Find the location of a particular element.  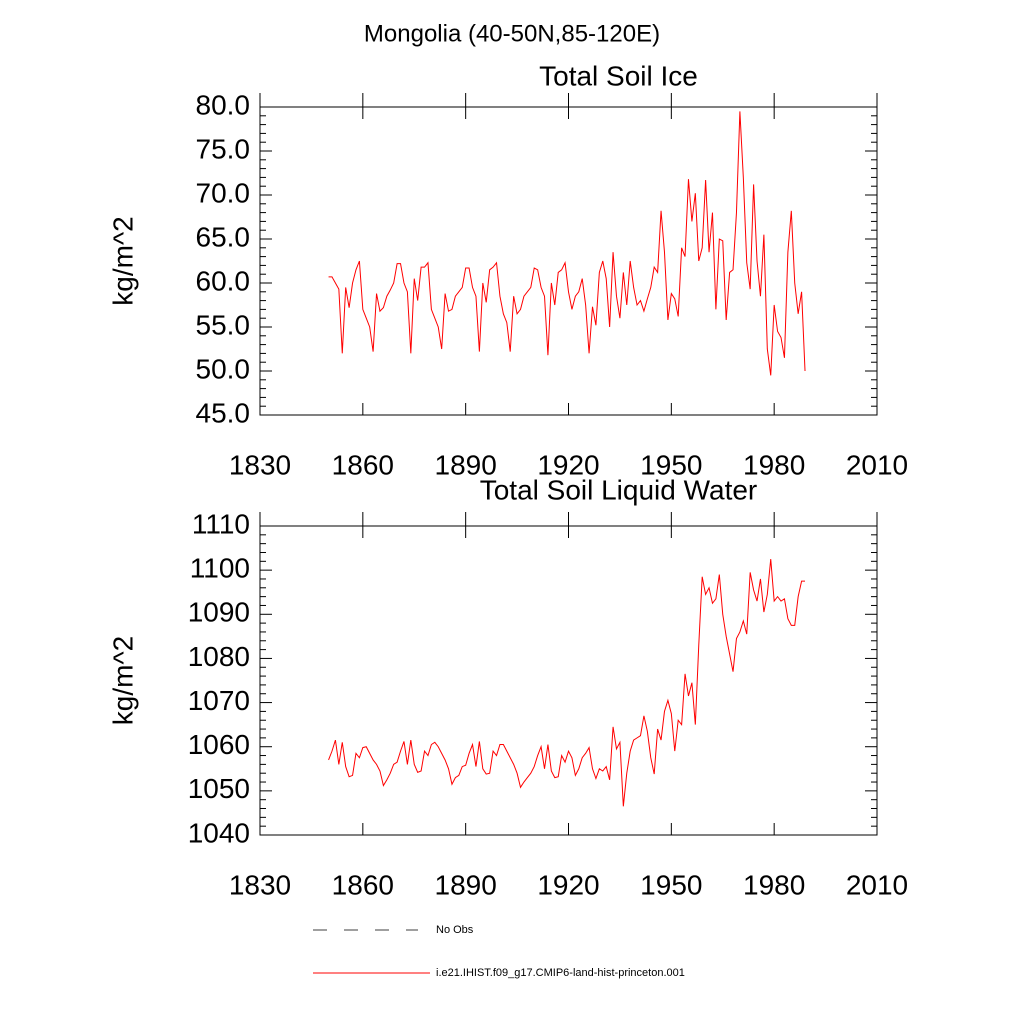

y-tick-label: 45.0 is located at coordinates (223, 412).